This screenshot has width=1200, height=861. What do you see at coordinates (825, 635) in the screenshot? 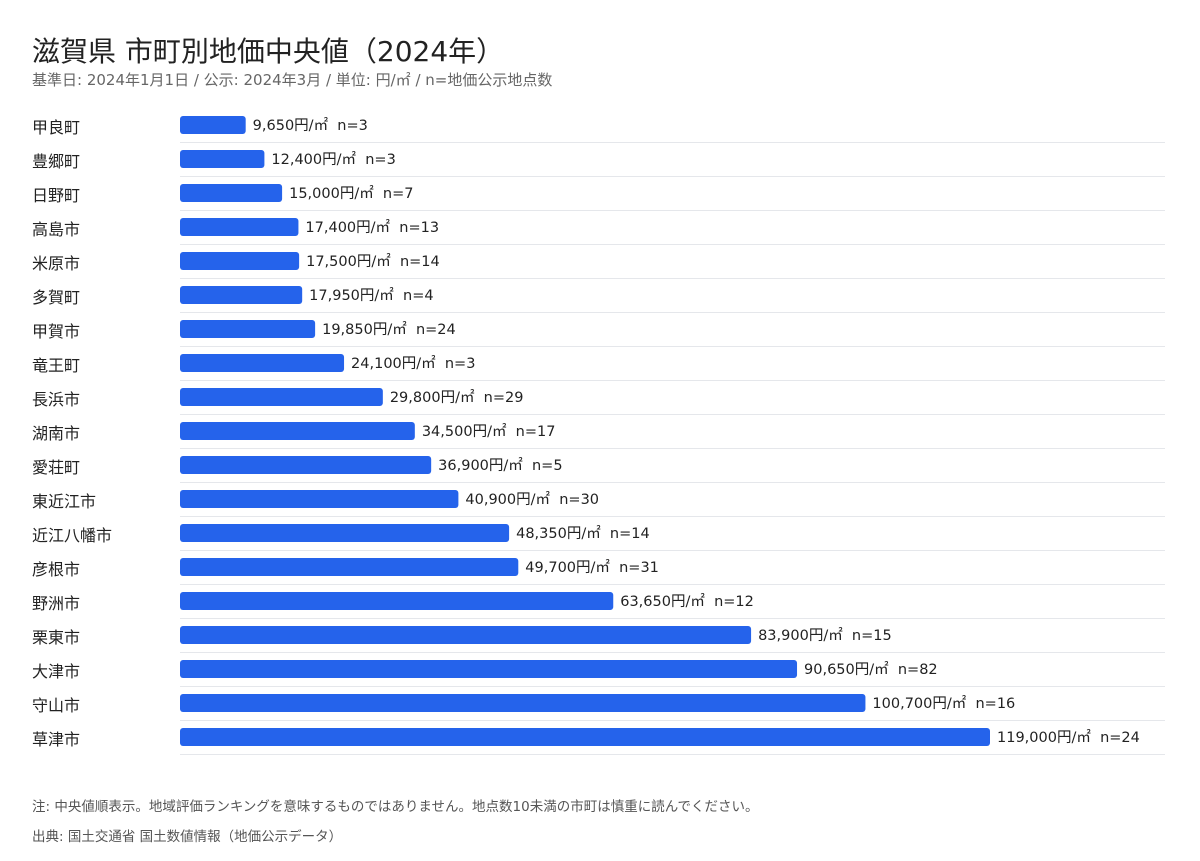
I see `data-label: 83,900円/㎡ n=15` at bounding box center [825, 635].